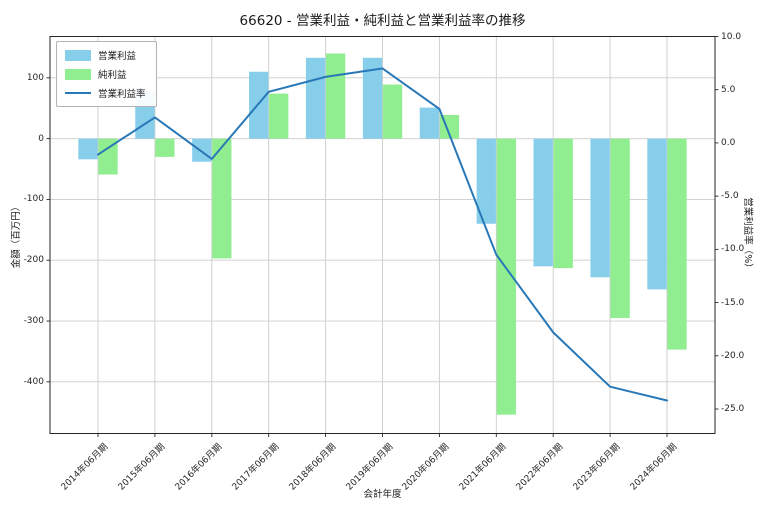 The height and width of the screenshot is (512, 768). Describe the element at coordinates (16, 235) in the screenshot. I see `left-axis-title: 金額（百万円）` at that location.